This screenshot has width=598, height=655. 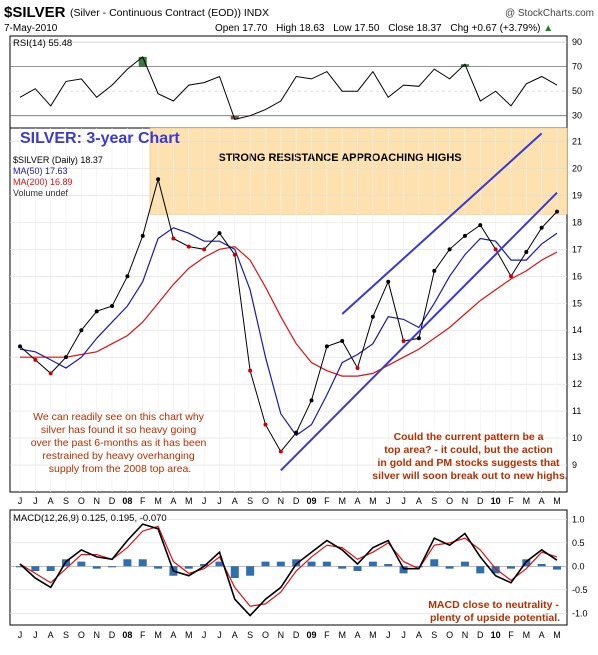 I want to click on resistance-label: STRONG RESISTANCE APPROACHING HIGHS, so click(x=339, y=158).